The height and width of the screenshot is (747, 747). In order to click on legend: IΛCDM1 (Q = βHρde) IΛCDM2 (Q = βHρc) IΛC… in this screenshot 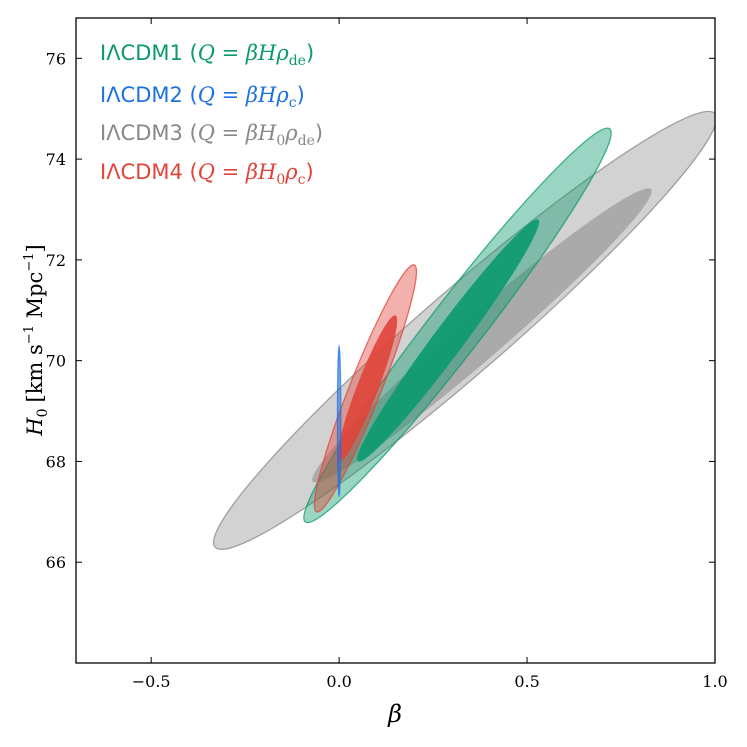, I will do `click(211, 114)`.